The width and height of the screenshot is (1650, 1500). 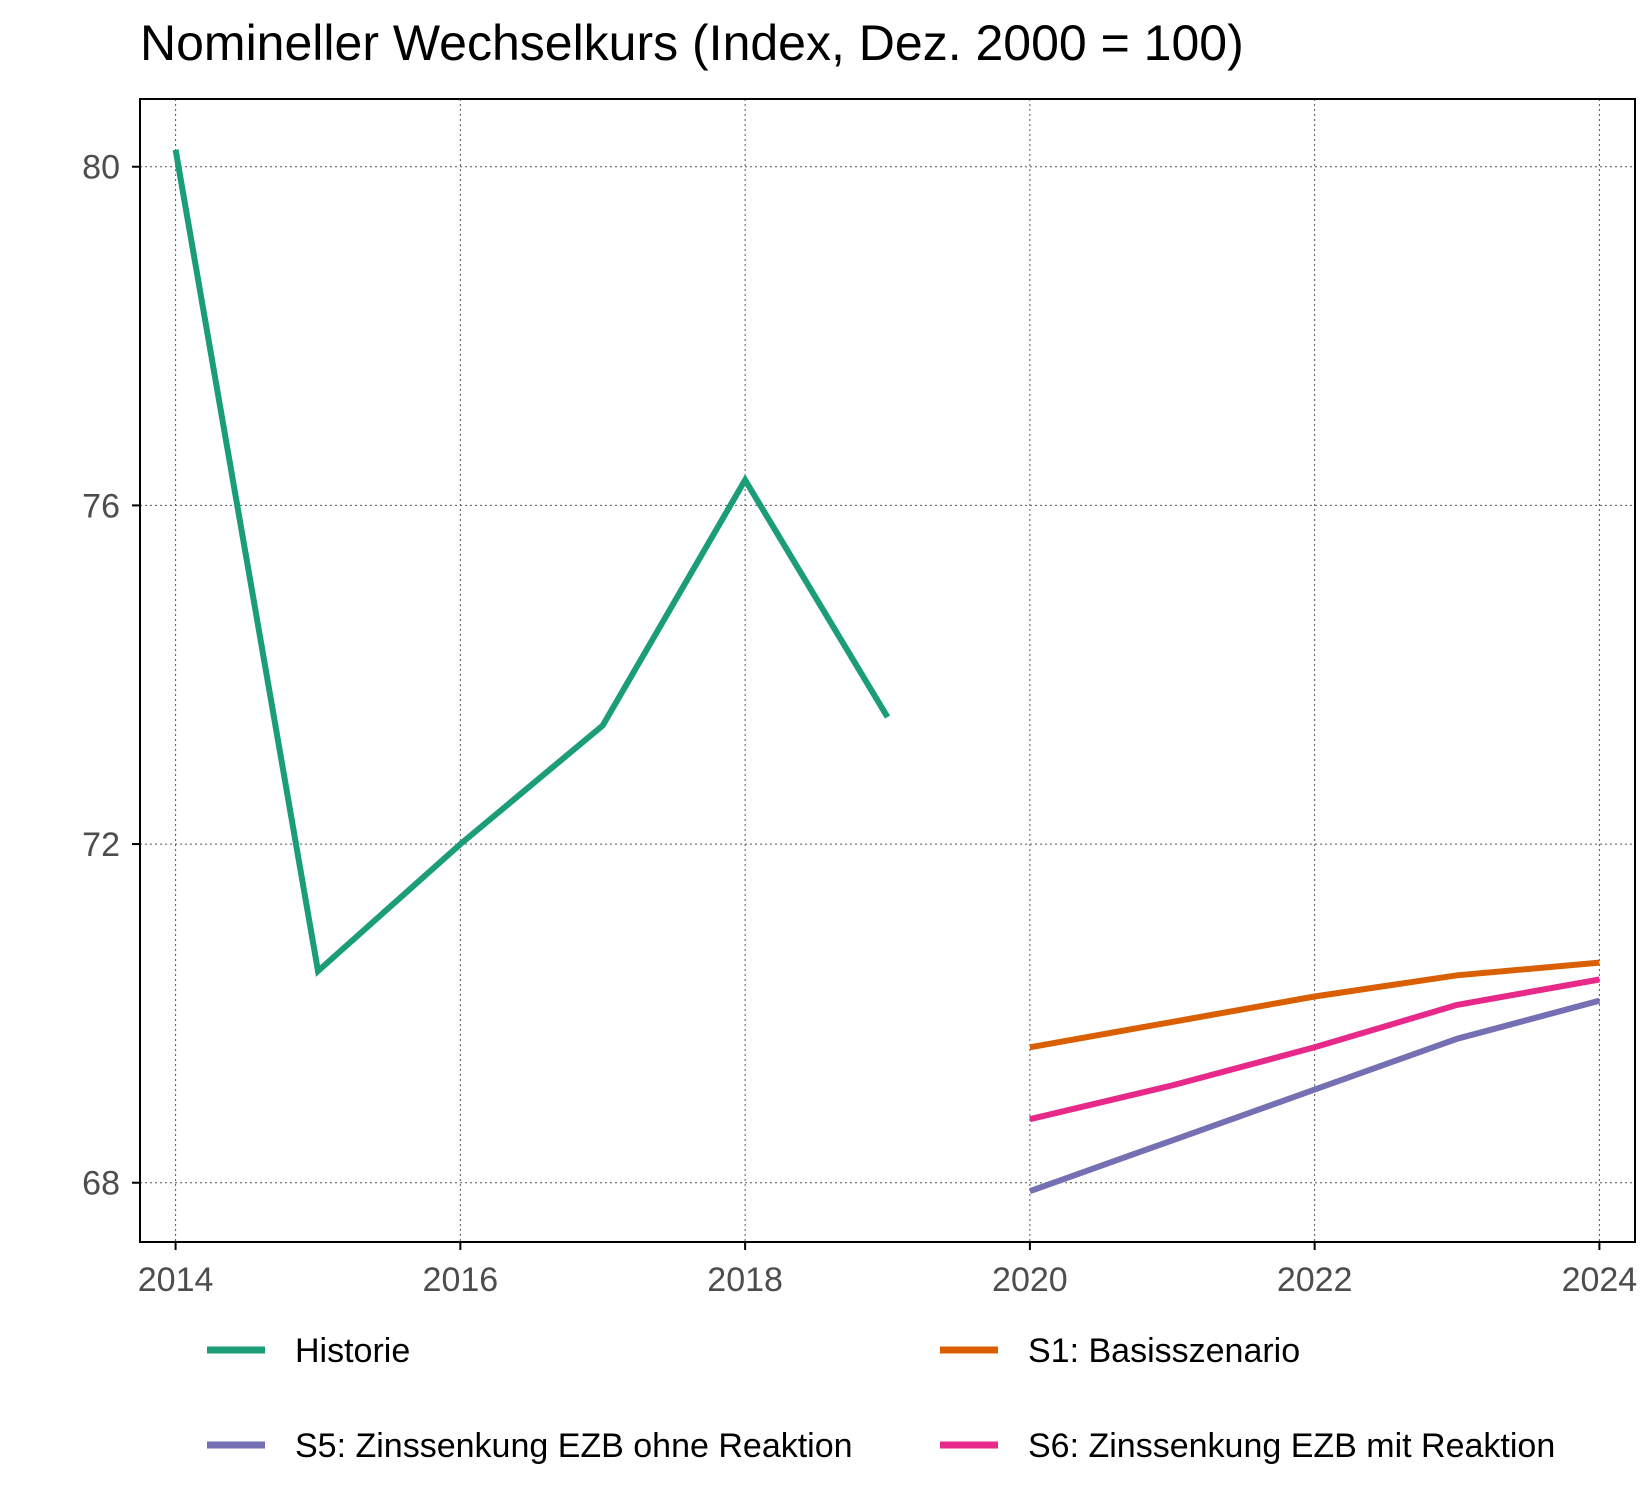 I want to click on x-tick-label: 2016, so click(x=461, y=1280).